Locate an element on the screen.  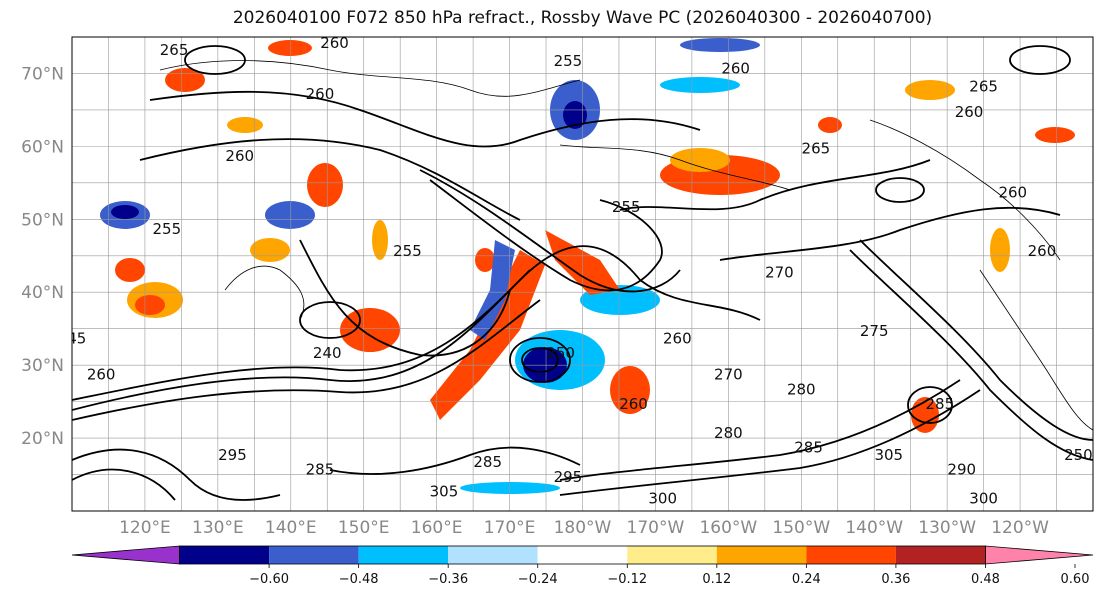
longitude-label: 170°W is located at coordinates (656, 528).